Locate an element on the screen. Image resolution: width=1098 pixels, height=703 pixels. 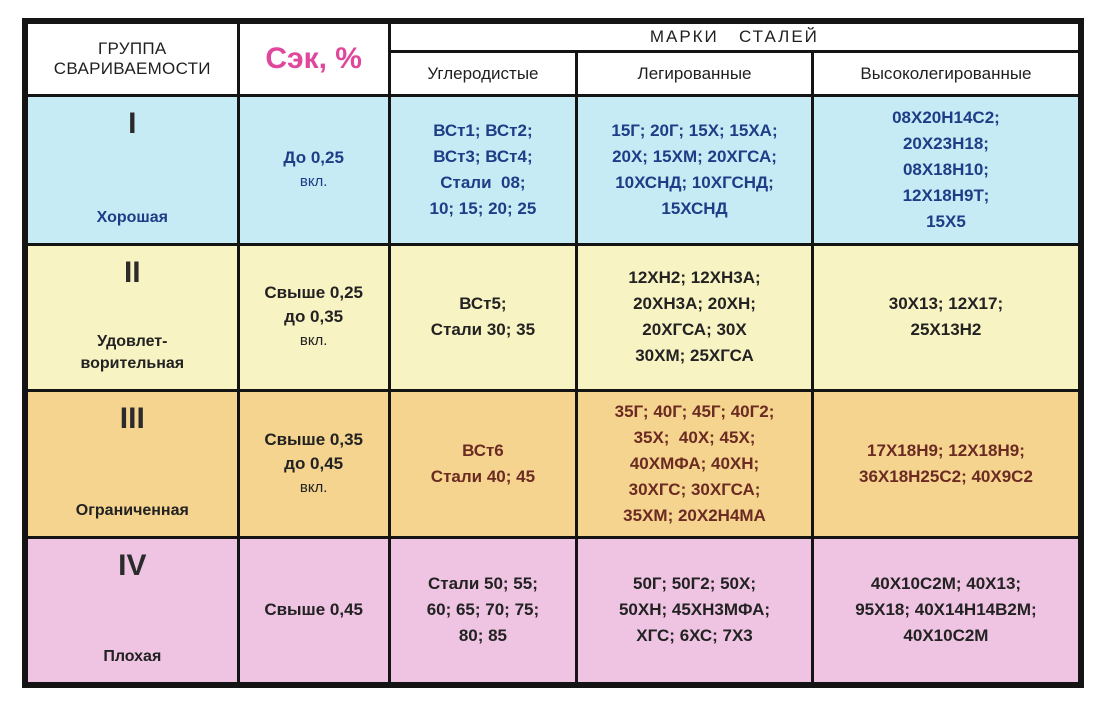
group-name: Плохая is located at coordinates (132, 656).